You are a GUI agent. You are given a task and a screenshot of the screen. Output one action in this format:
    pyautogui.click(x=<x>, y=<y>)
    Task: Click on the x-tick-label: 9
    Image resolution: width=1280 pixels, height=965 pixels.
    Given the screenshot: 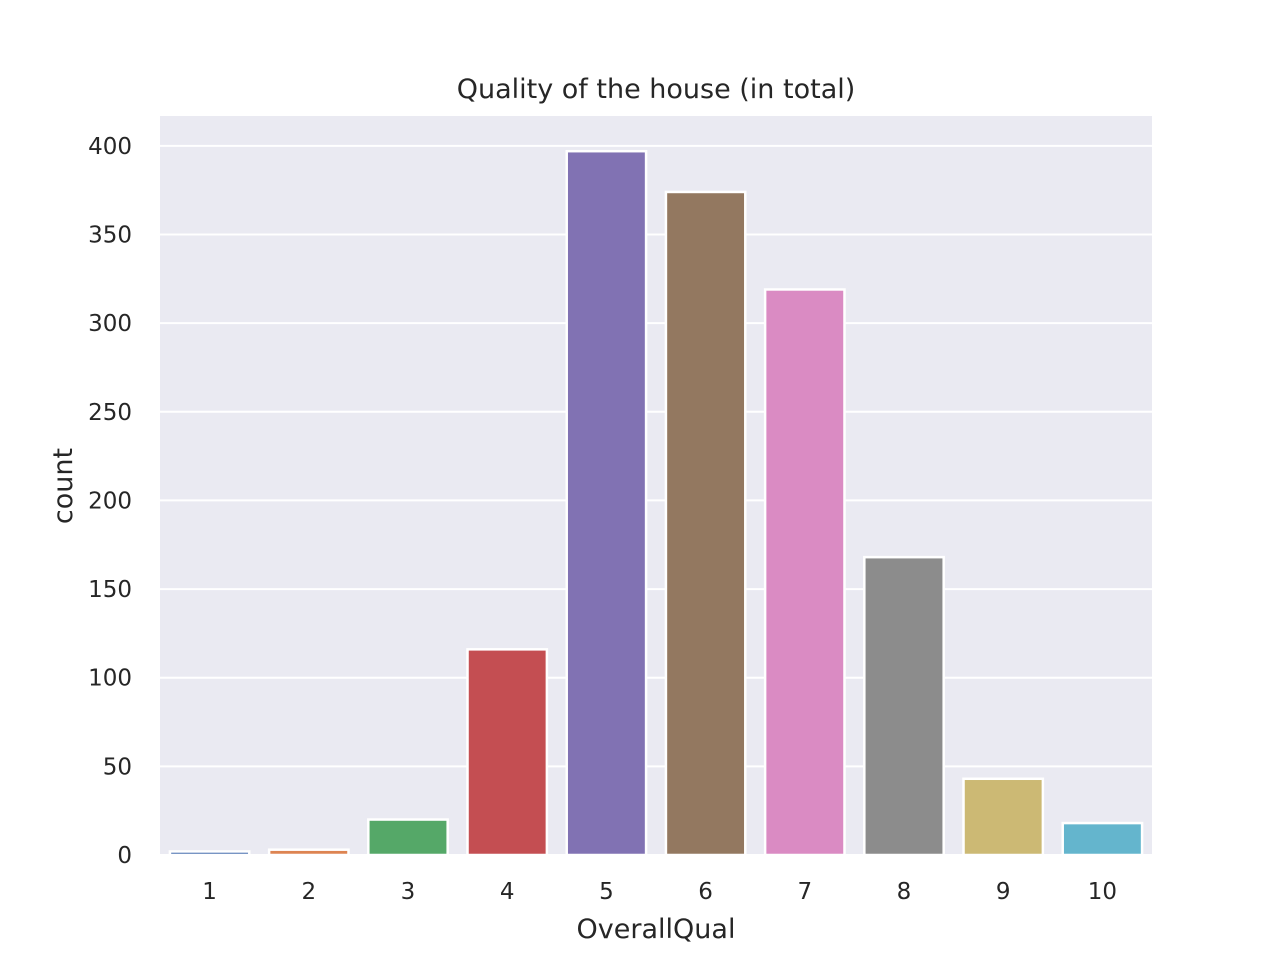 What is the action you would take?
    pyautogui.click(x=1003, y=892)
    